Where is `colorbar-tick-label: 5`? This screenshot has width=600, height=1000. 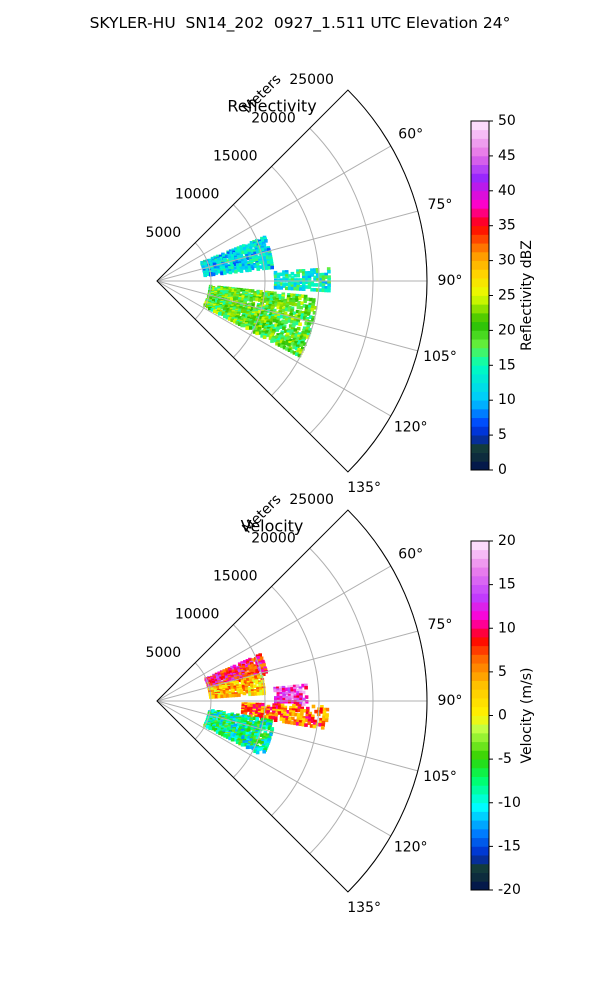
colorbar-tick-label: 5 is located at coordinates (502, 672).